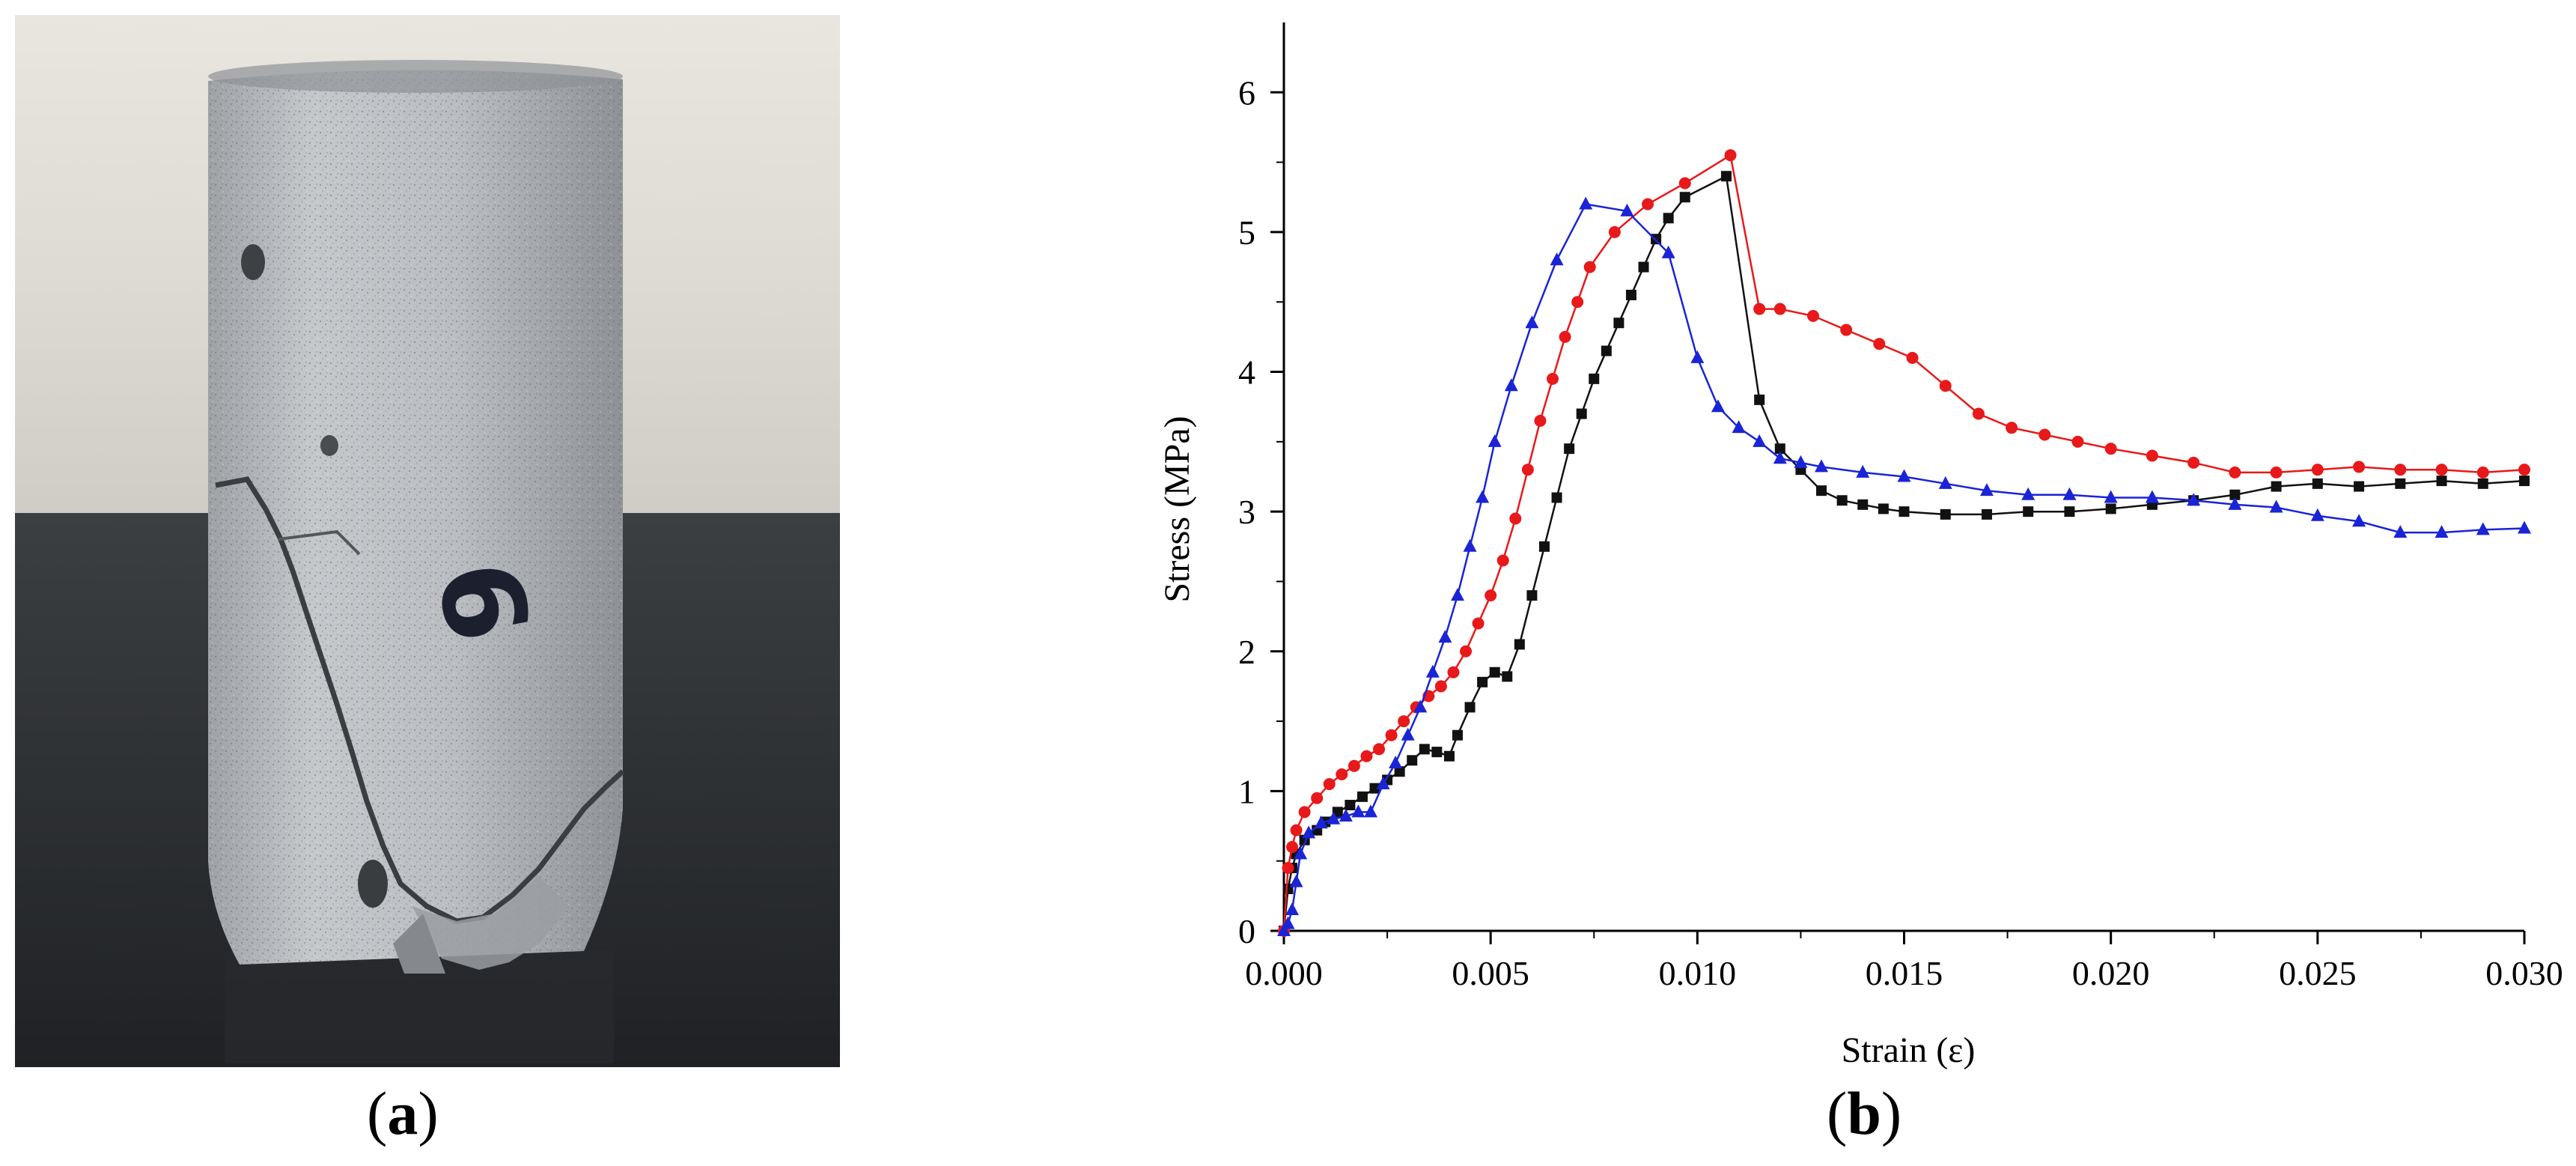 The height and width of the screenshot is (1166, 2576). I want to click on panel-label-a: (a), so click(403, 1113).